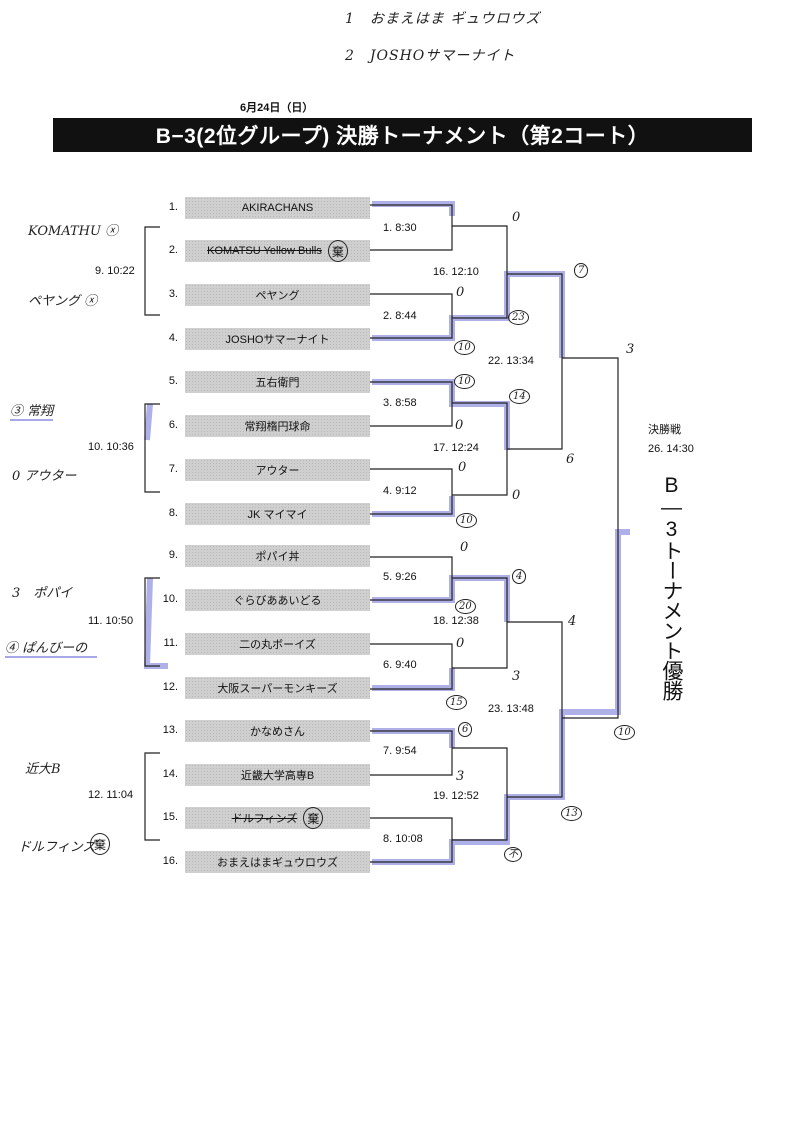 Image resolution: width=800 pixels, height=1121 pixels. I want to click on team-seed: 16., so click(170, 861).